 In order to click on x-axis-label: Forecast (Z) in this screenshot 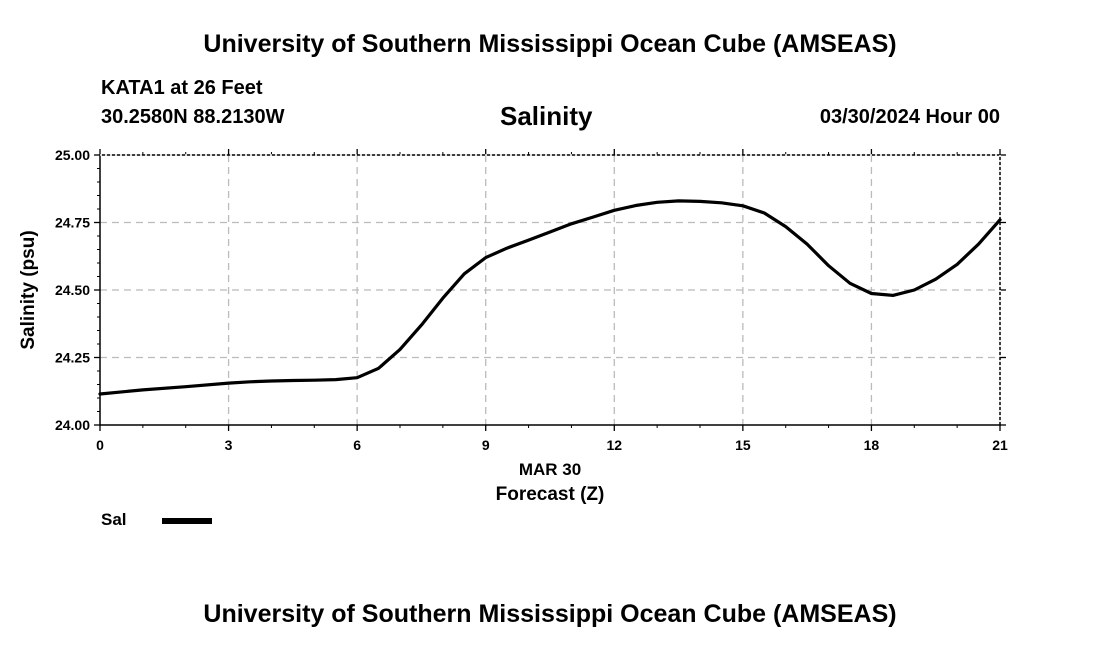, I will do `click(550, 494)`.